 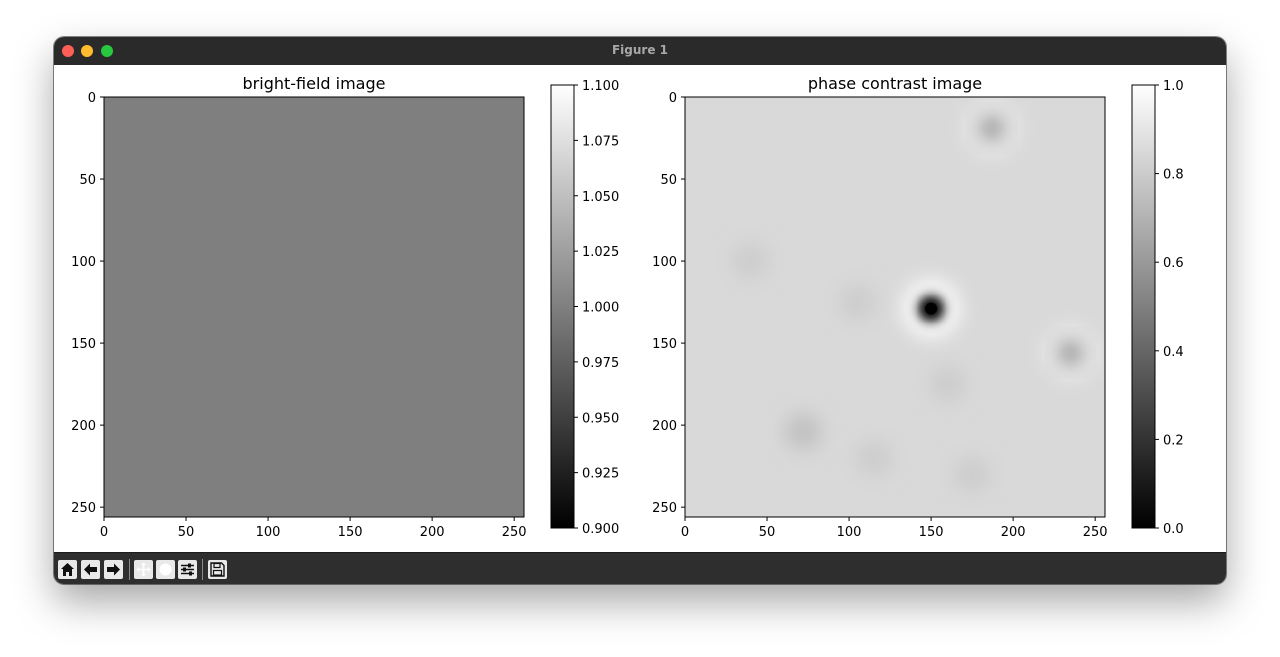 I want to click on colorbar-tick-label: 1.0, so click(x=1173, y=86).